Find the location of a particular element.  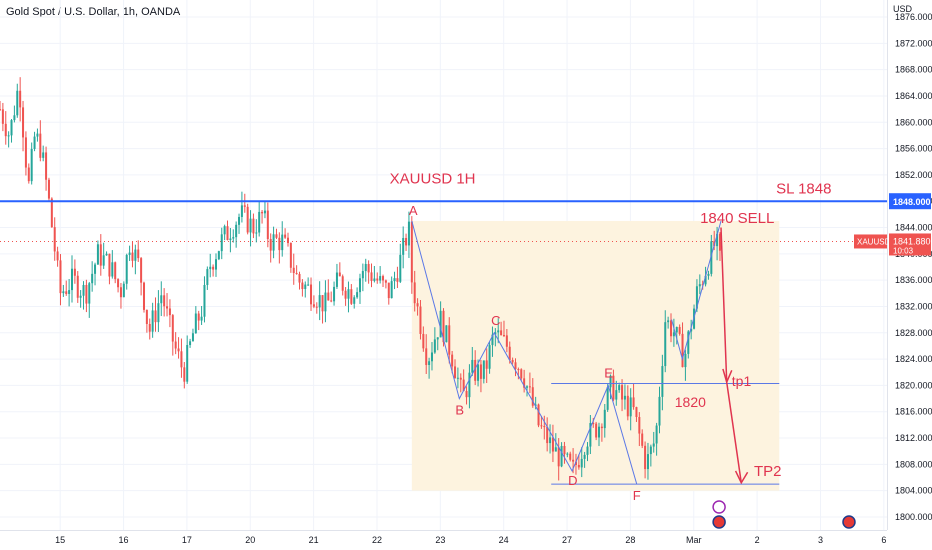

price-tick-label: 1816.000 is located at coordinates (913, 412).